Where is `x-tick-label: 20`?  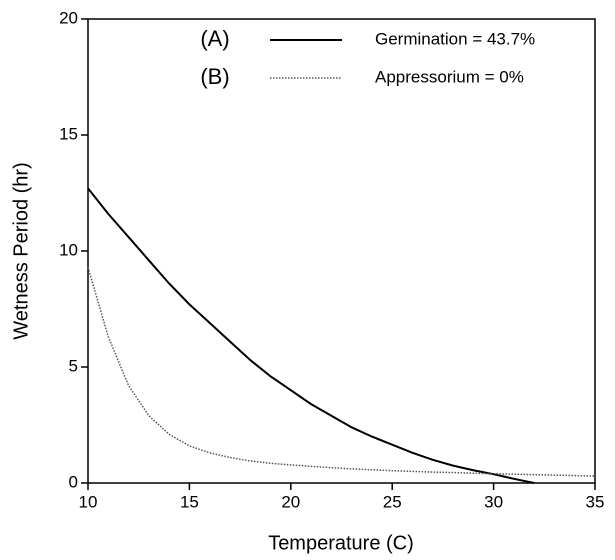 x-tick-label: 20 is located at coordinates (290, 501).